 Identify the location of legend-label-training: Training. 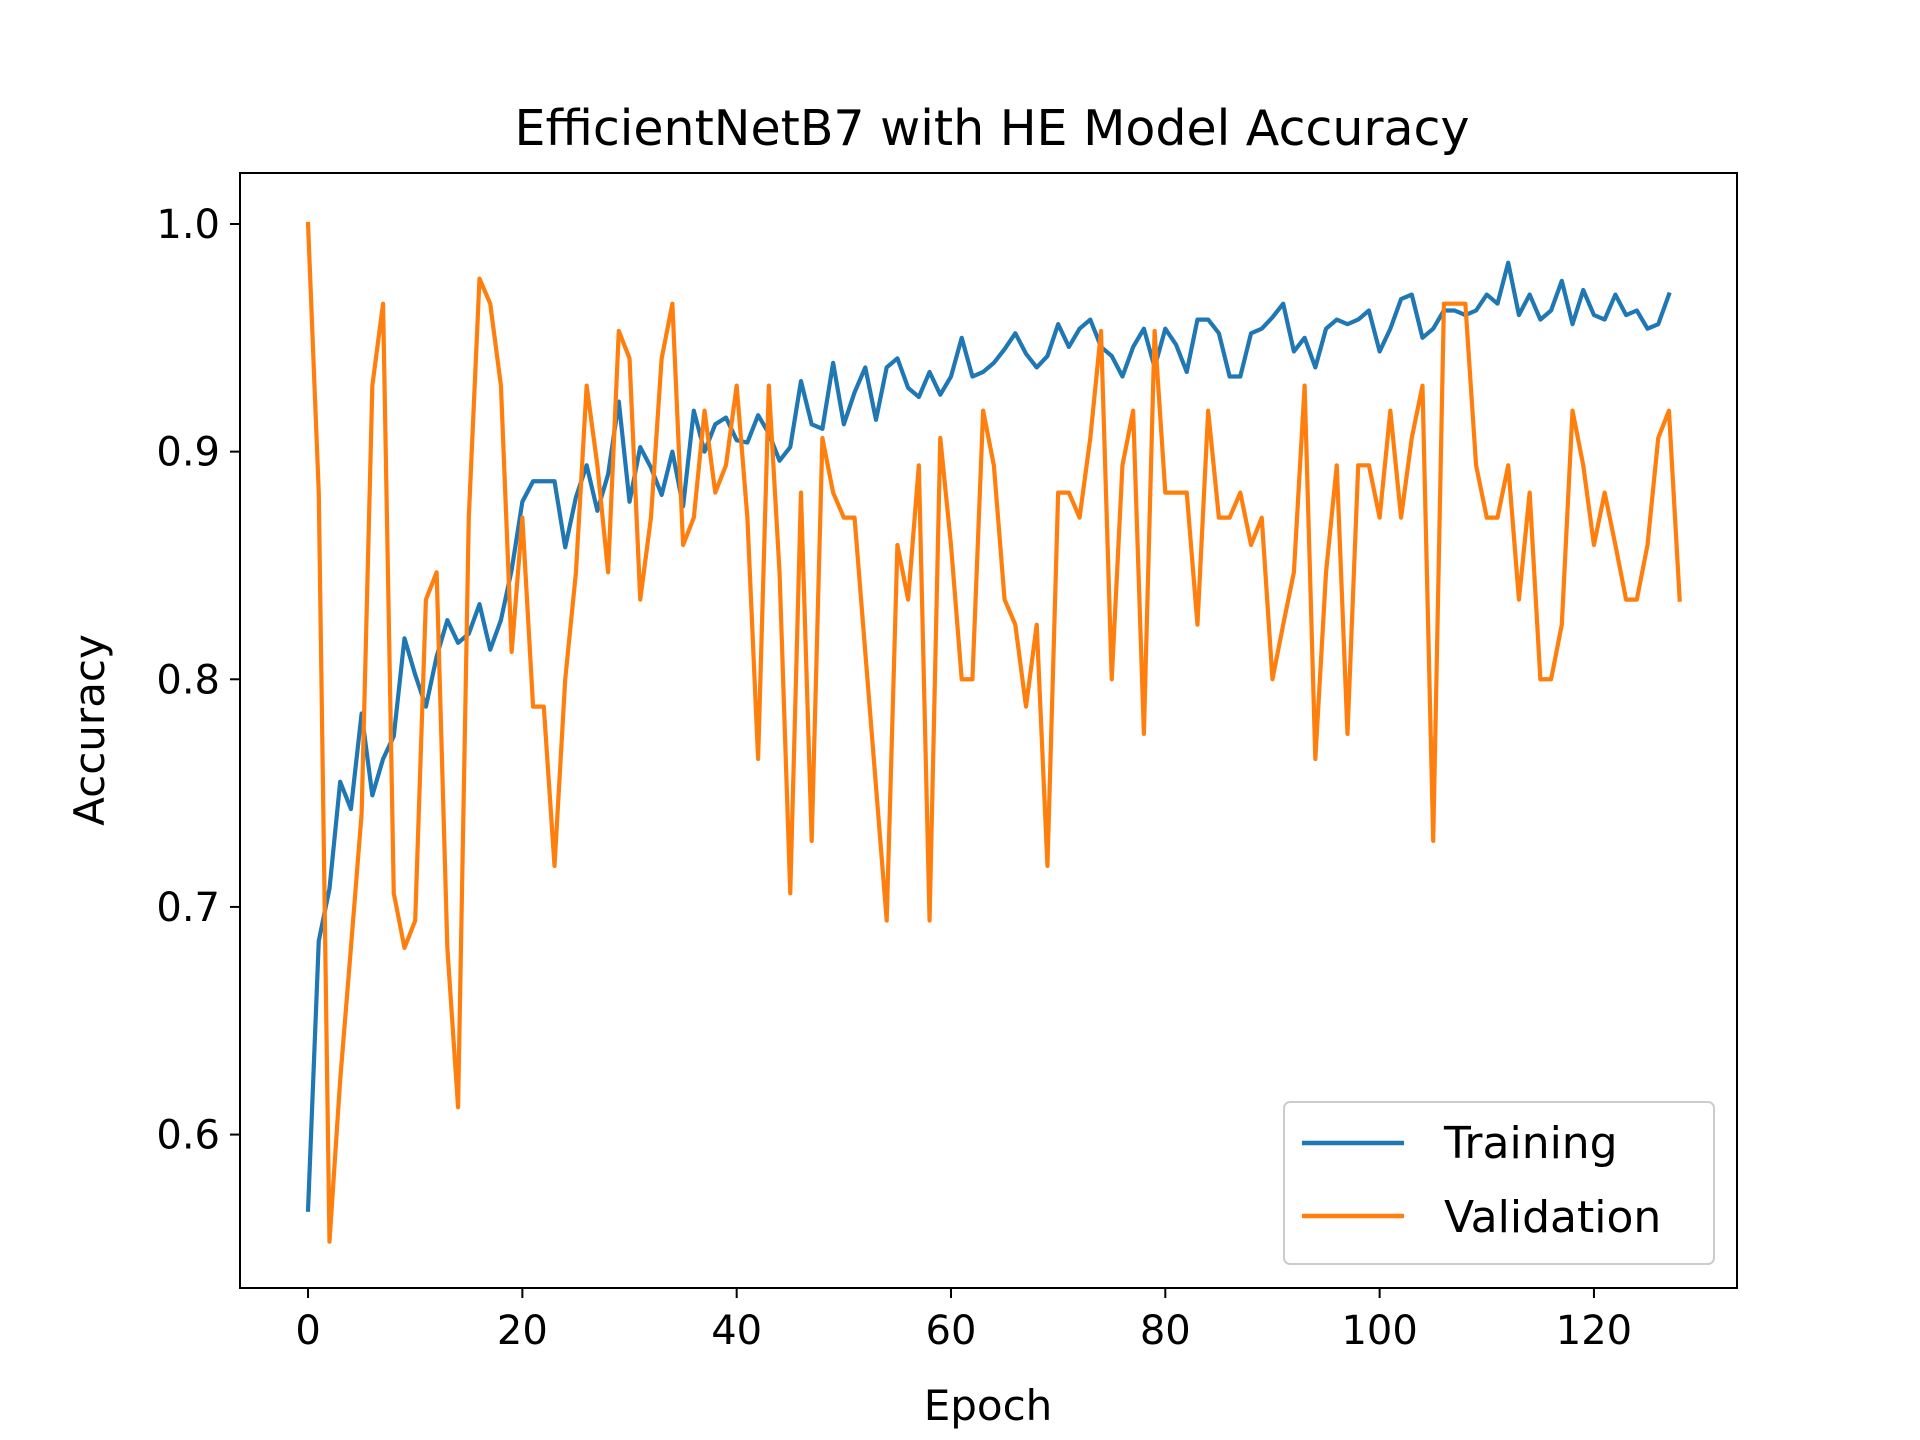
(1530, 1143).